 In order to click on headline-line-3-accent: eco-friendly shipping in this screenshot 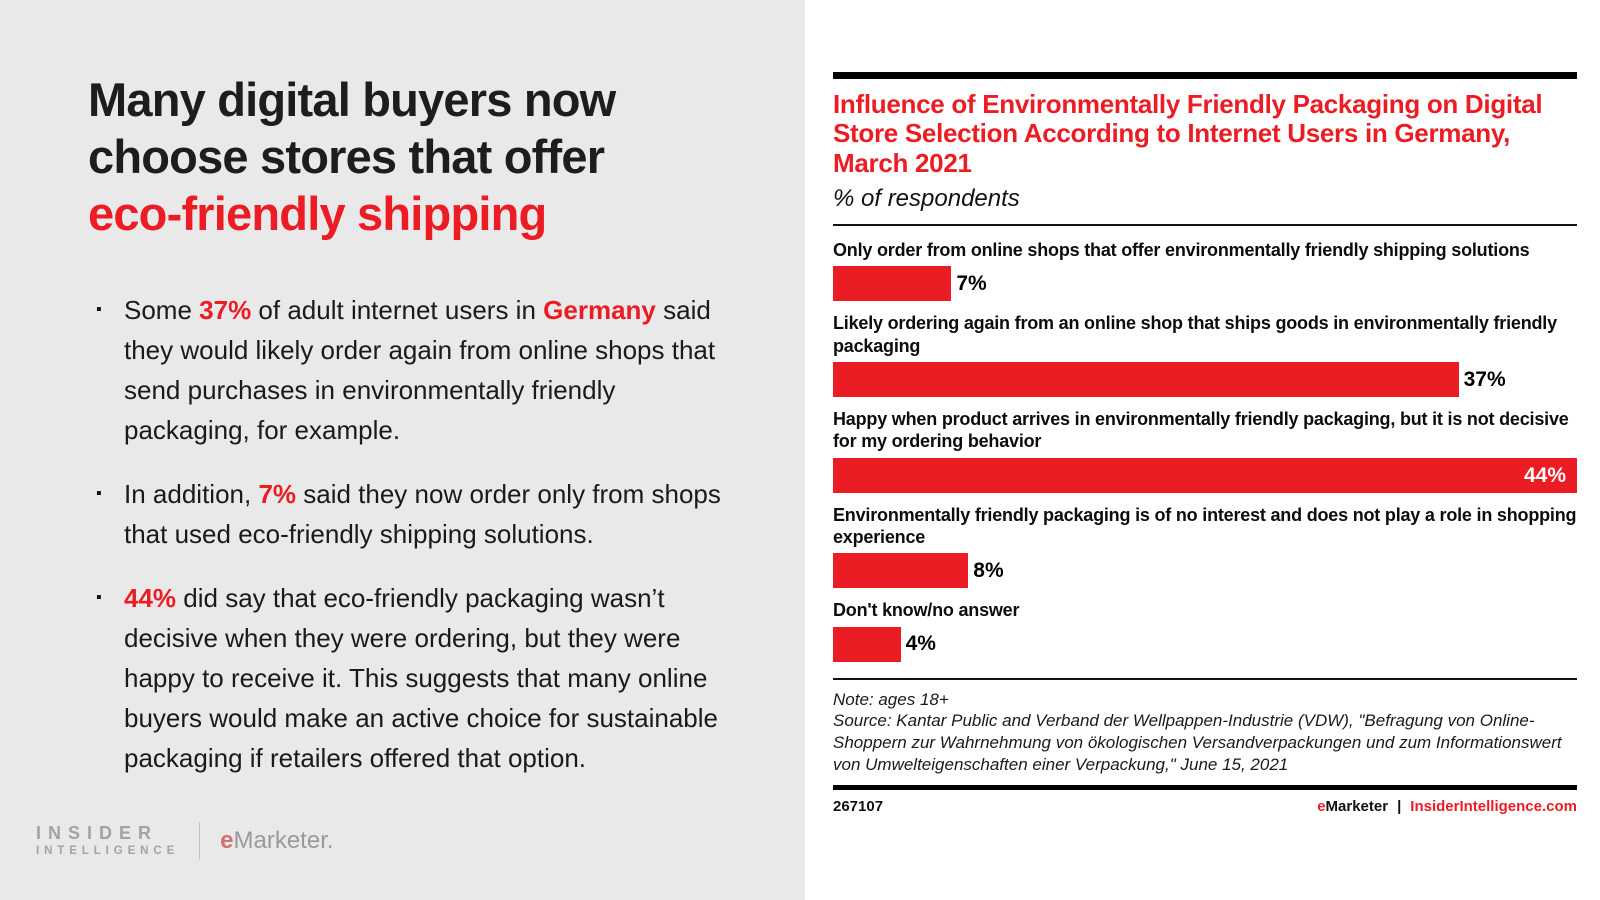, I will do `click(317, 213)`.